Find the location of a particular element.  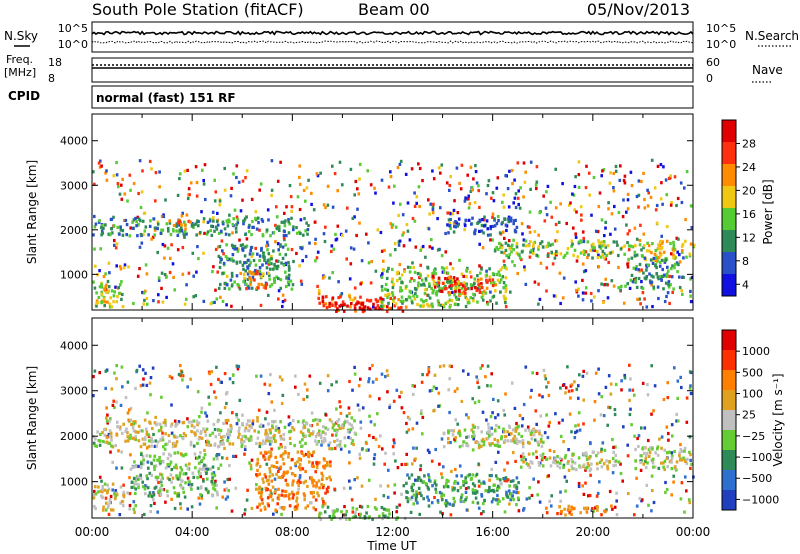

colorbar-tick-label: 16 is located at coordinates (749, 214).